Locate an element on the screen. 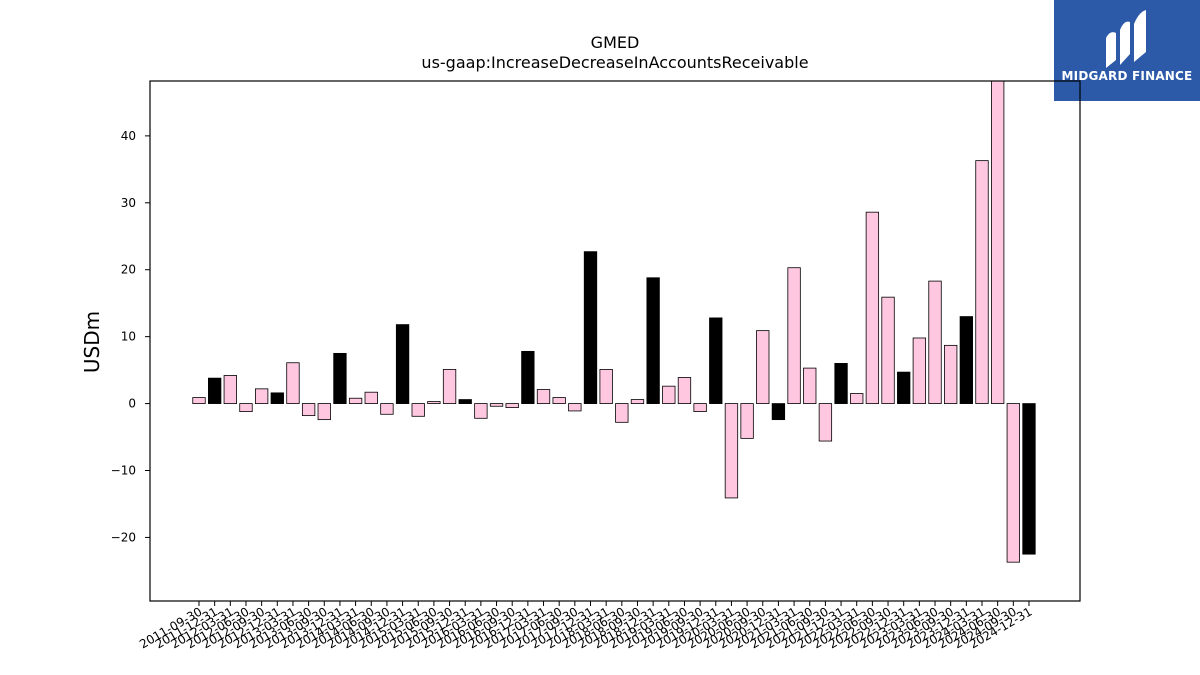  y-tick-label: 30 is located at coordinates (128, 203).